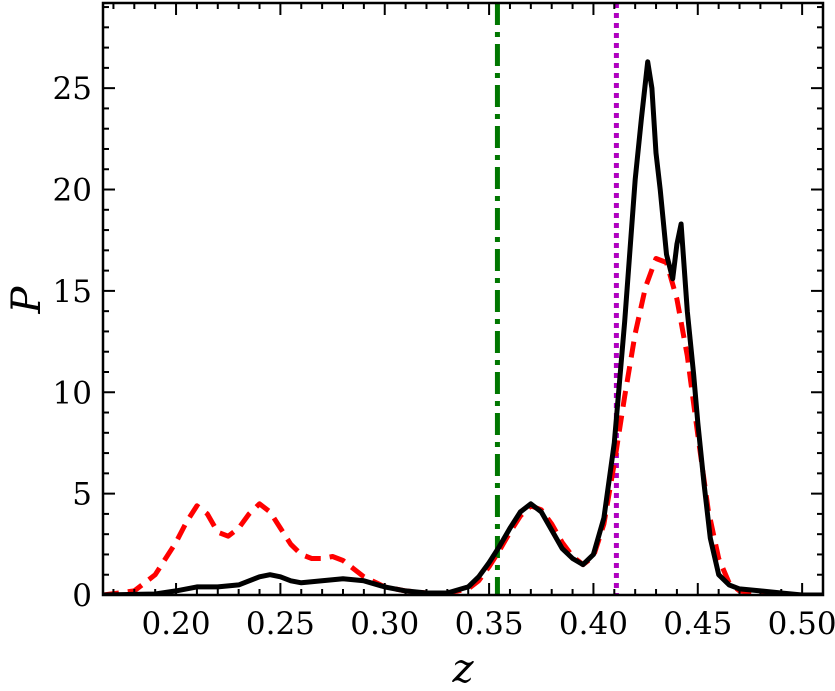  What do you see at coordinates (462, 668) in the screenshot?
I see `x-axis-label: z` at bounding box center [462, 668].